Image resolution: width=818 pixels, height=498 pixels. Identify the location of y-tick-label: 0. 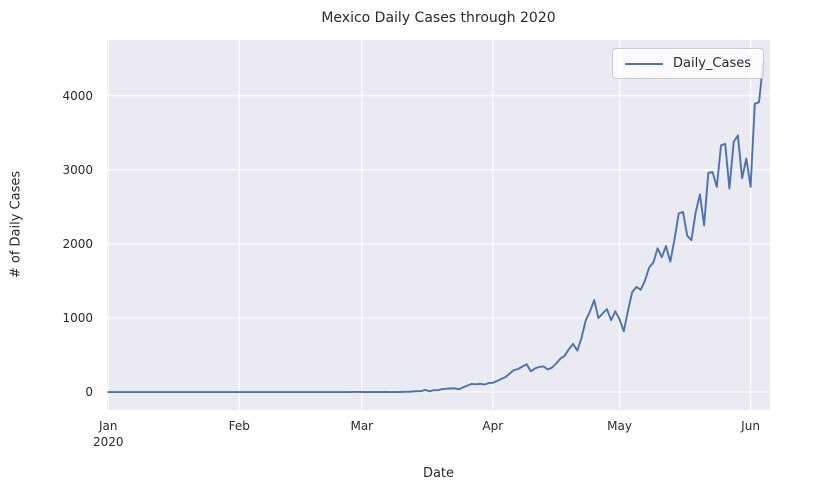
(89, 392).